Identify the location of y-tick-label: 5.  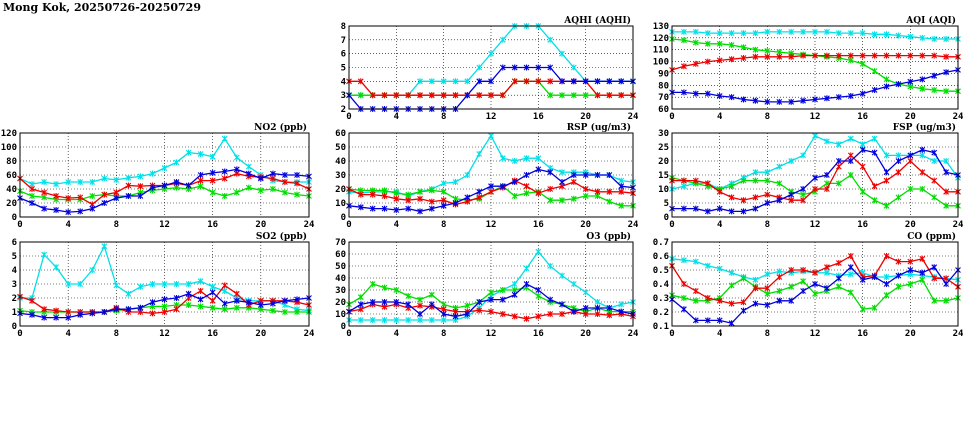
(666, 204).